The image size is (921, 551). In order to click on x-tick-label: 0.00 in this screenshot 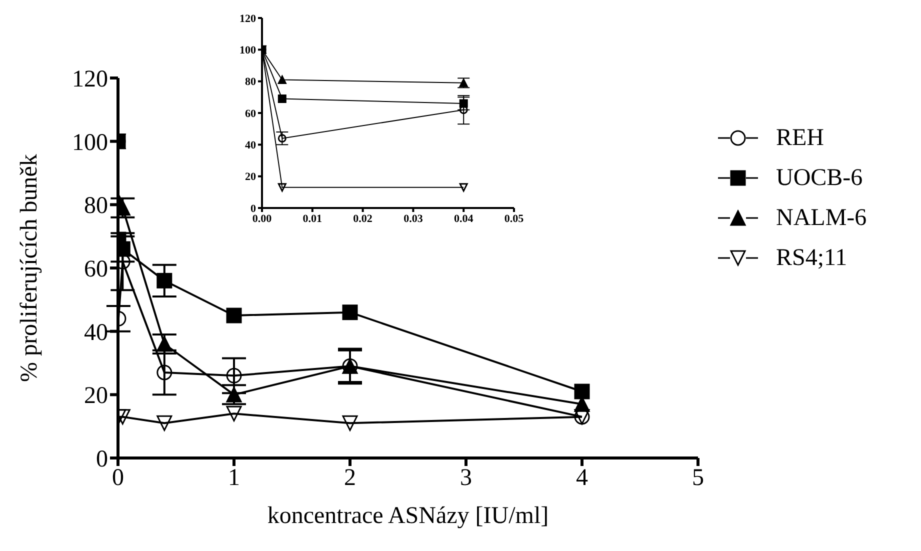, I will do `click(262, 218)`.